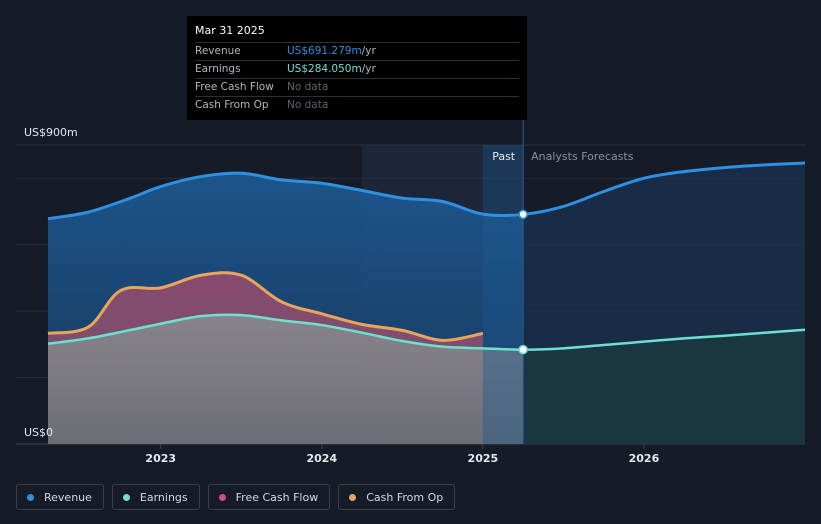 This screenshot has width=821, height=524. I want to click on legend-item-free-cash-flow: Free Cash Flow, so click(269, 497).